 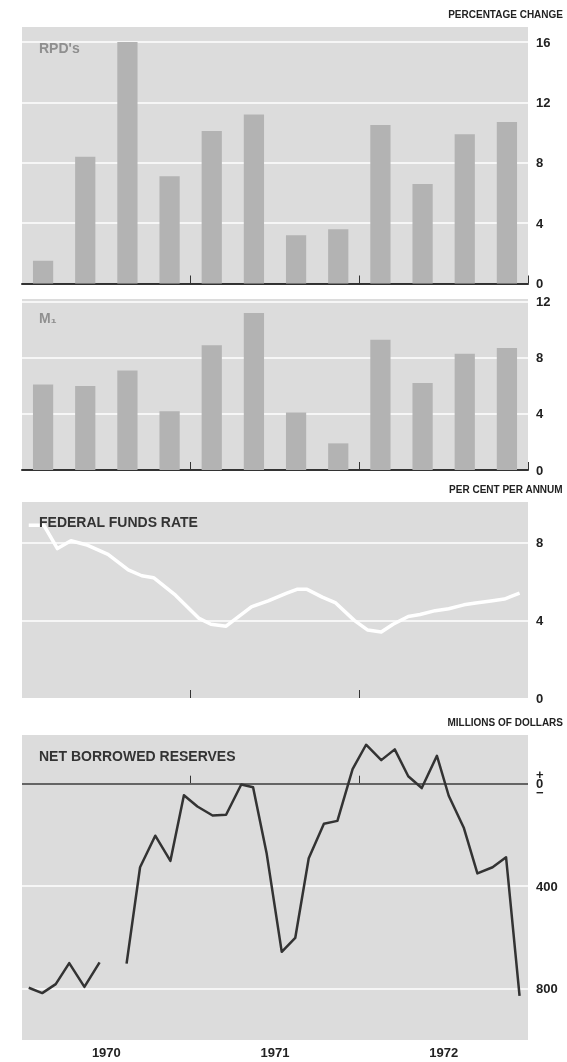 I want to click on y-tick-label: 16, so click(x=543, y=42).